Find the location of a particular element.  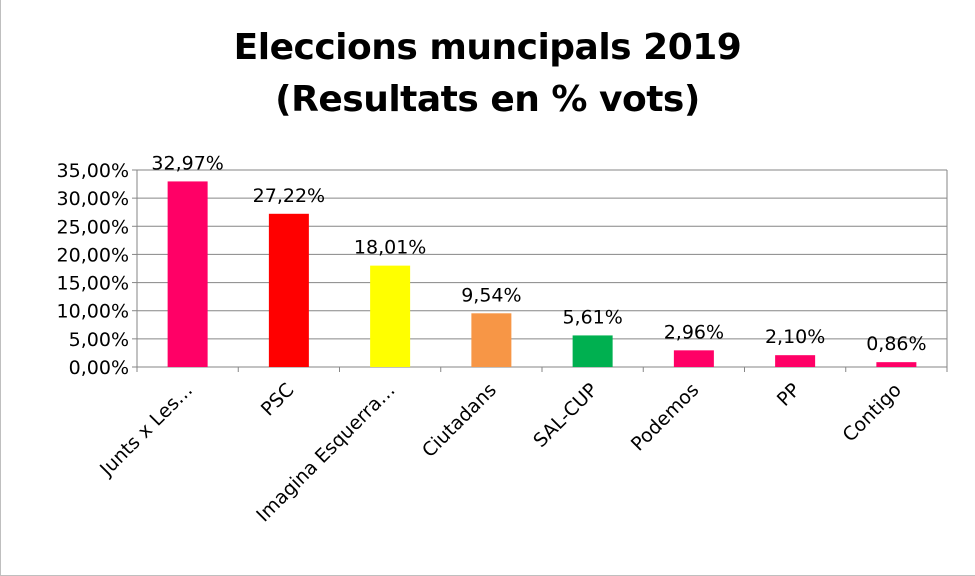

chart-title-line-2: (Resultats en % vots) is located at coordinates (487, 99).